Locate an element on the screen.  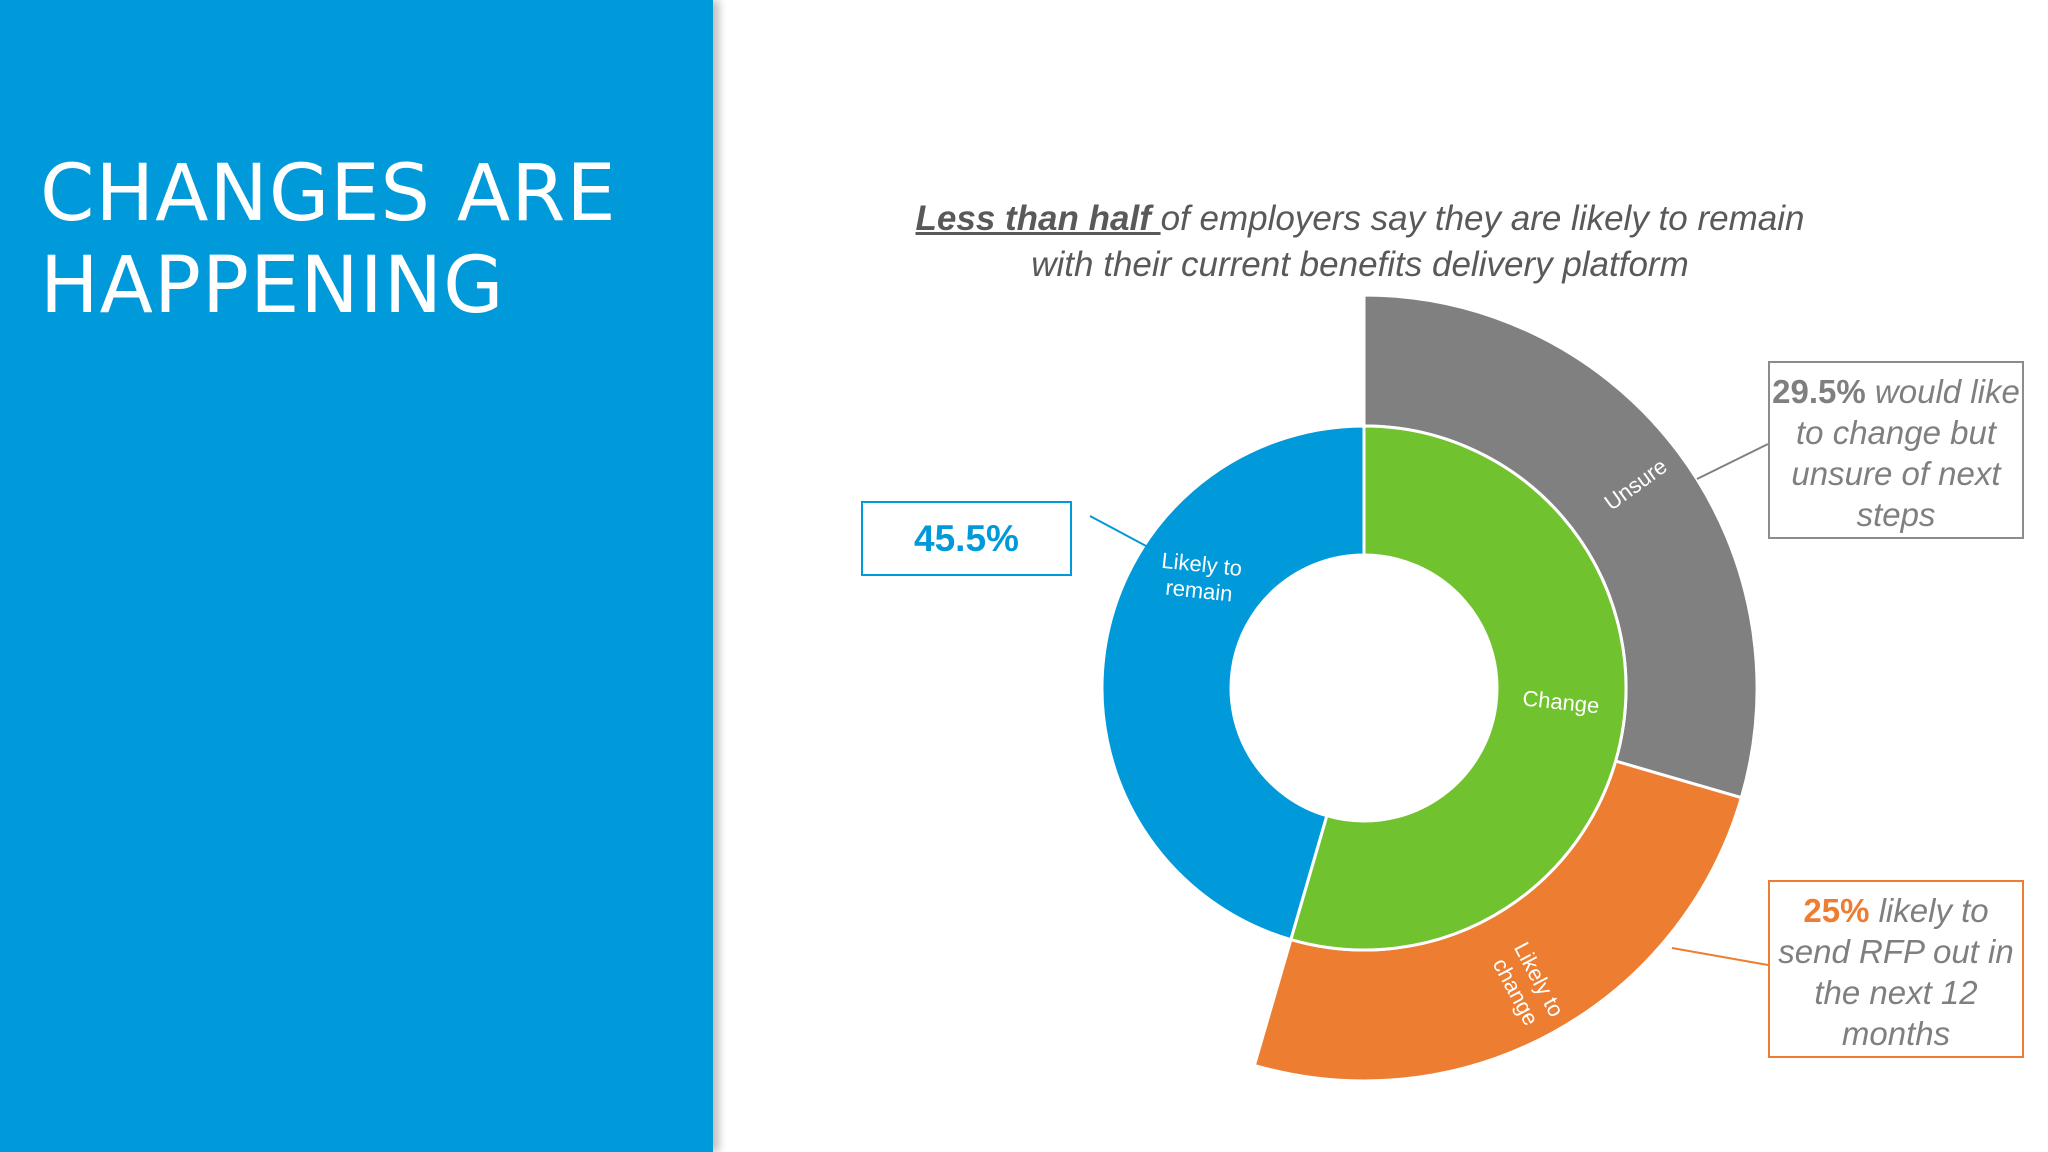
callout-unsure-pct: 29.5% is located at coordinates (1819, 391).